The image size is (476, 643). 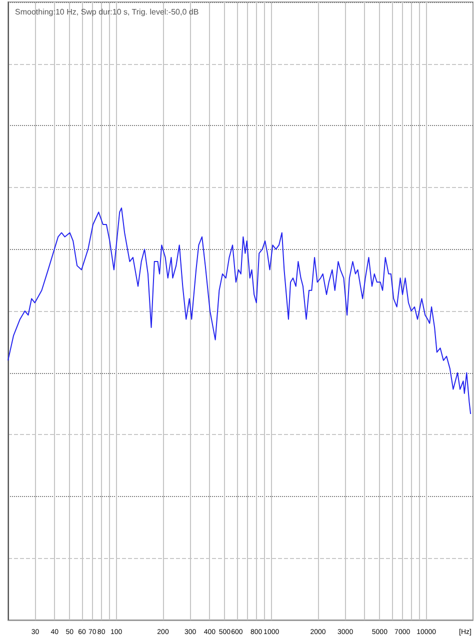 I want to click on chart-title: Smoothing:10 Hz, Swp dur:10 s, Trig. level:-50,0 dB, so click(x=107, y=12).